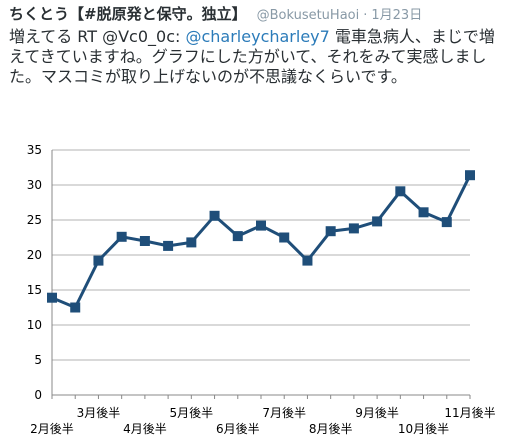  I want to click on author-handle: @BokusetuHaoi, so click(308, 15).